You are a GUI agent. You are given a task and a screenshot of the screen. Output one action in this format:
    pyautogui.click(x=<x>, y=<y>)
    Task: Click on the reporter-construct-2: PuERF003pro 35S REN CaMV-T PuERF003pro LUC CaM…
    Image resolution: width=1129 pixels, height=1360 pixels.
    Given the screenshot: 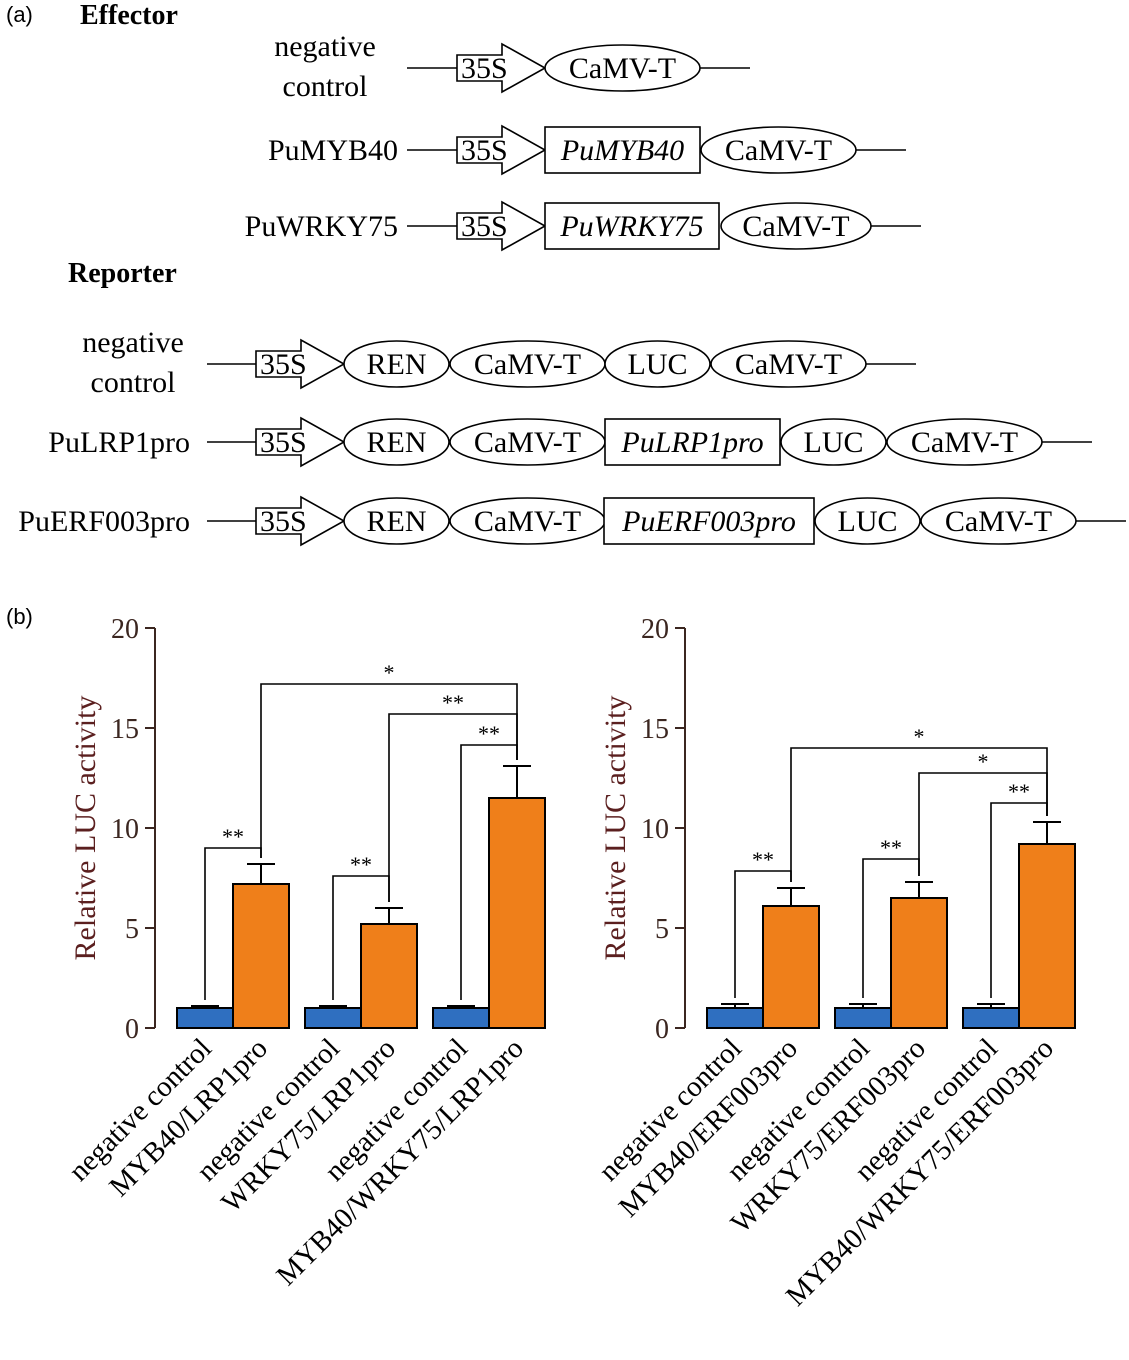 What is the action you would take?
    pyautogui.click(x=572, y=521)
    